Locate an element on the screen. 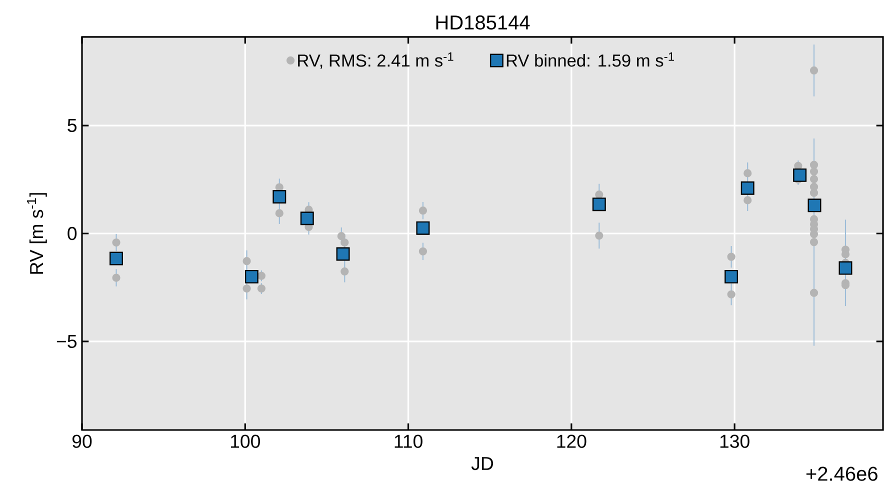 The width and height of the screenshot is (887, 485). legend-label: RV binned: 1.59 m s$^{-1}$ is located at coordinates (590, 59).